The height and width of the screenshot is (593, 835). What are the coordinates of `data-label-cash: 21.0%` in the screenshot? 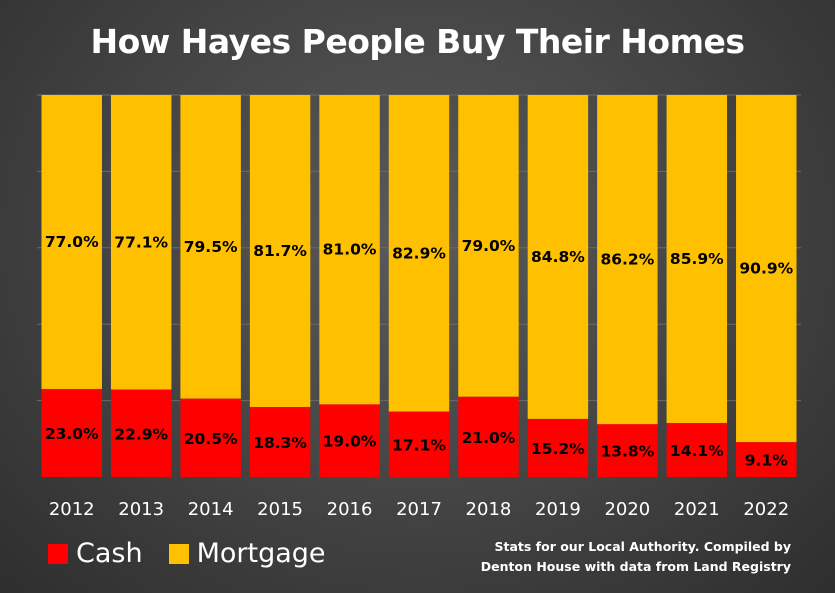 It's located at (489, 438).